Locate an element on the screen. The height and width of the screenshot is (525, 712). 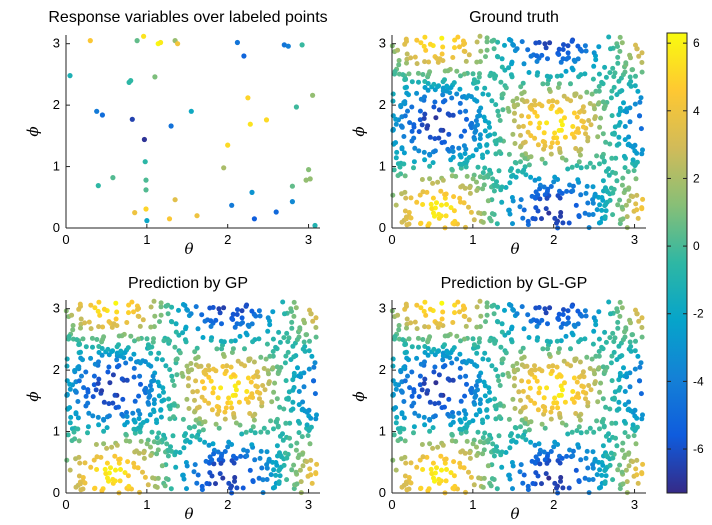
x-tick-label: 3 is located at coordinates (308, 239).